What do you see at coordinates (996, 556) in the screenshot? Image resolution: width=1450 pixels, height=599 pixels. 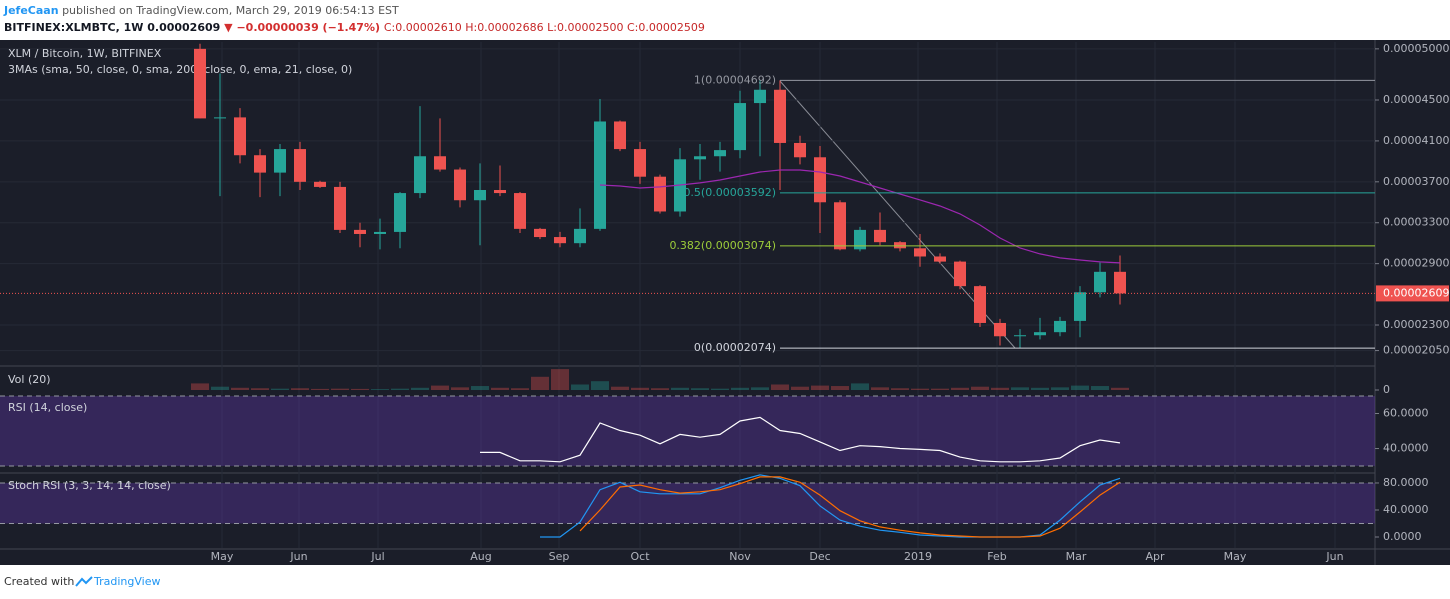 I see `x-tick-label: Feb` at bounding box center [996, 556].